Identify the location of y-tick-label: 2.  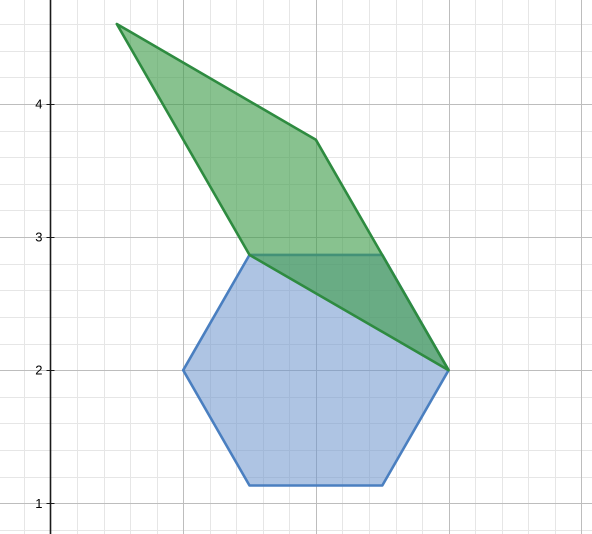
(38, 370).